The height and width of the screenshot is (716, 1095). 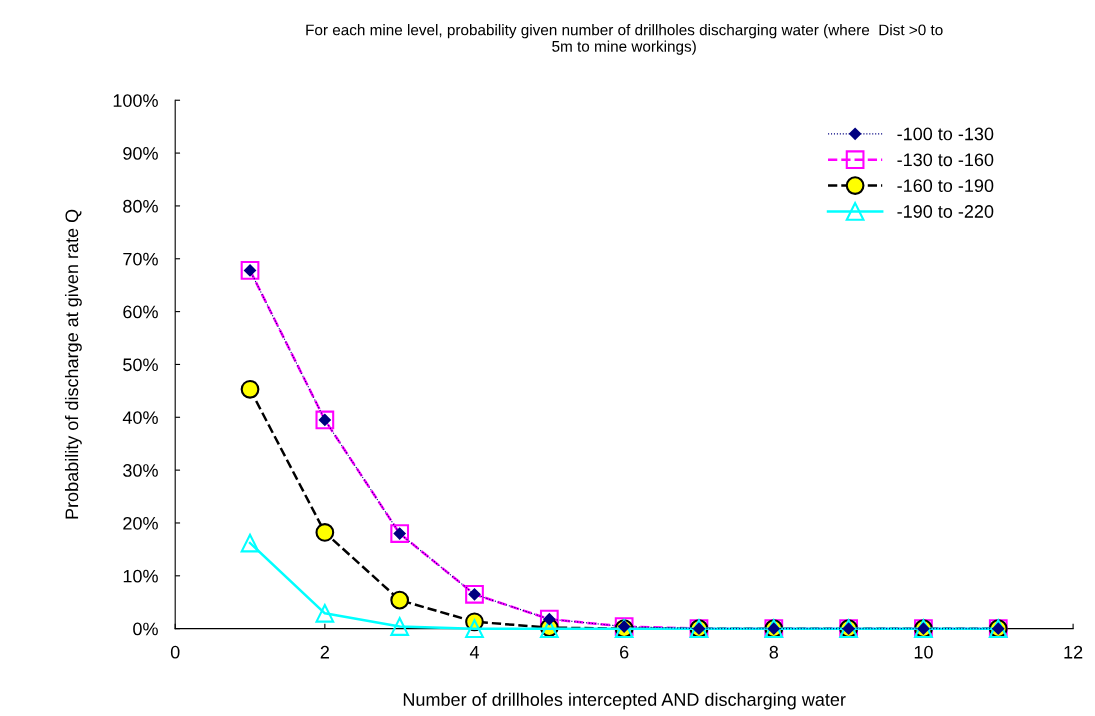 What do you see at coordinates (140, 312) in the screenshot?
I see `y-tick-label: 60%` at bounding box center [140, 312].